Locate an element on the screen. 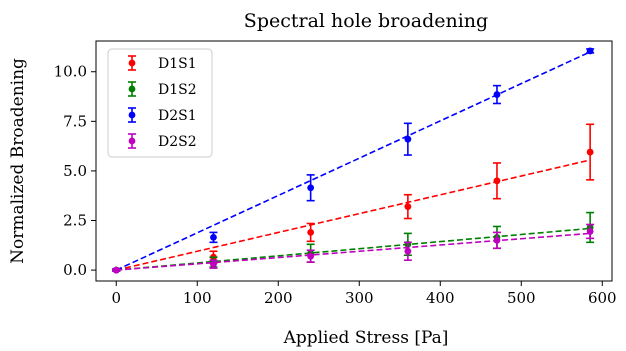  series-d2s2 is located at coordinates (353, 248).